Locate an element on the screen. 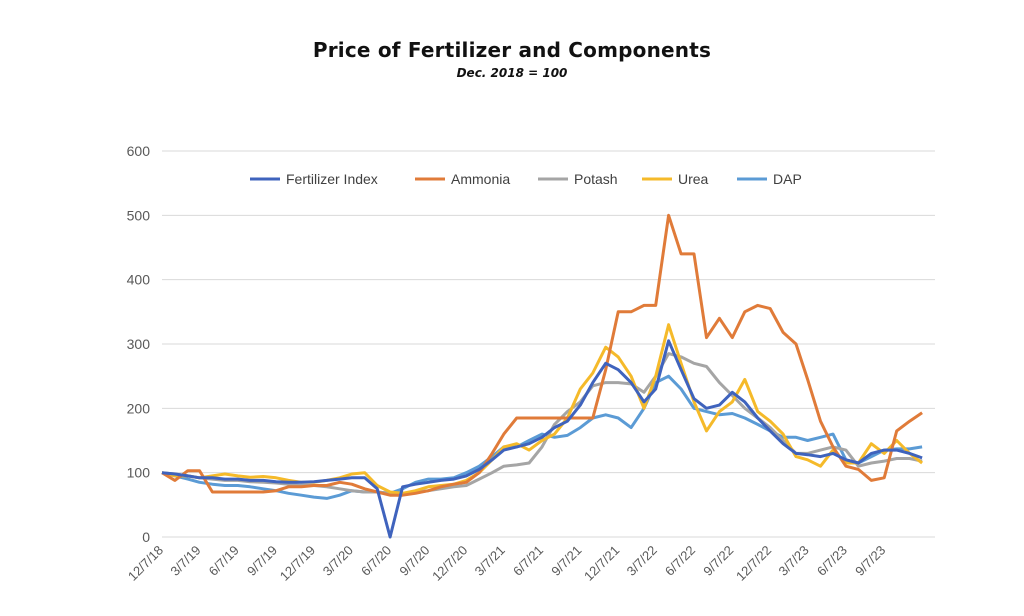  legend-item-dap: DAP is located at coordinates (769, 179).